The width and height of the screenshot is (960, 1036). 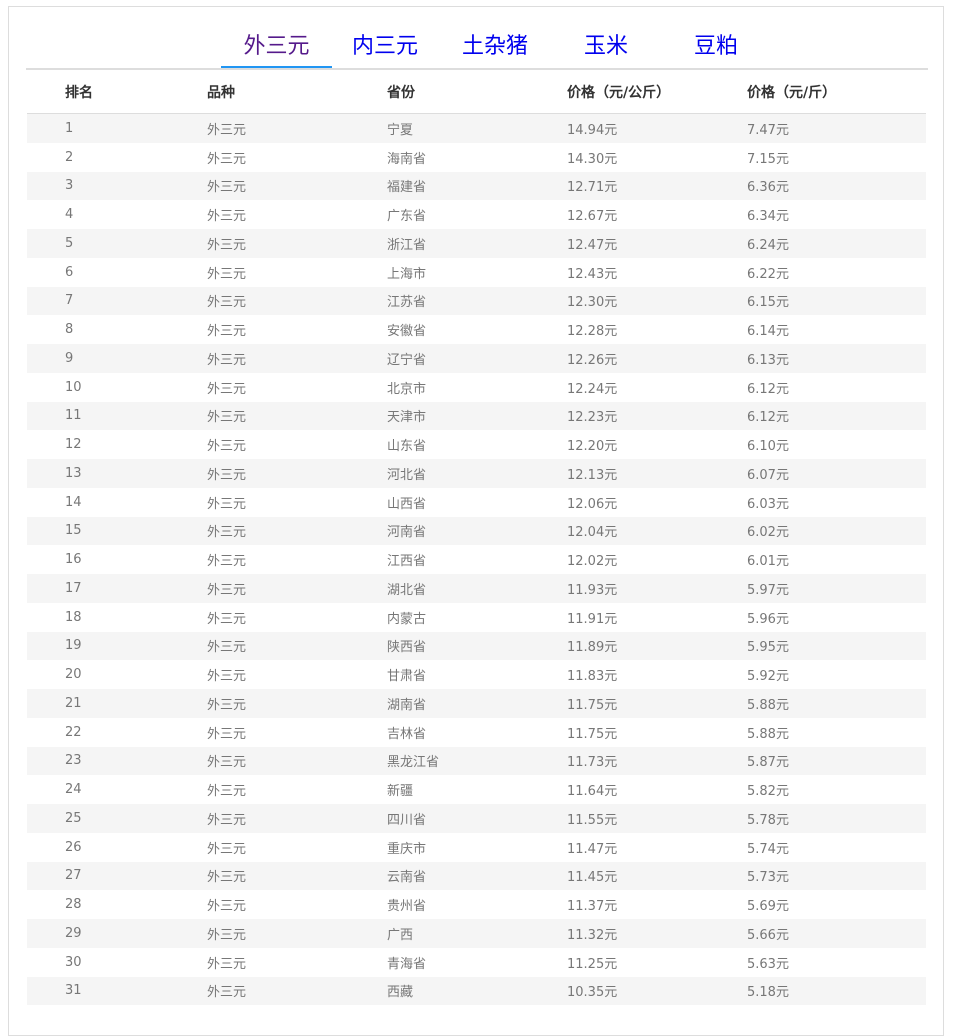 What do you see at coordinates (276, 48) in the screenshot?
I see `tab-wai-san-yuan: 外三元` at bounding box center [276, 48].